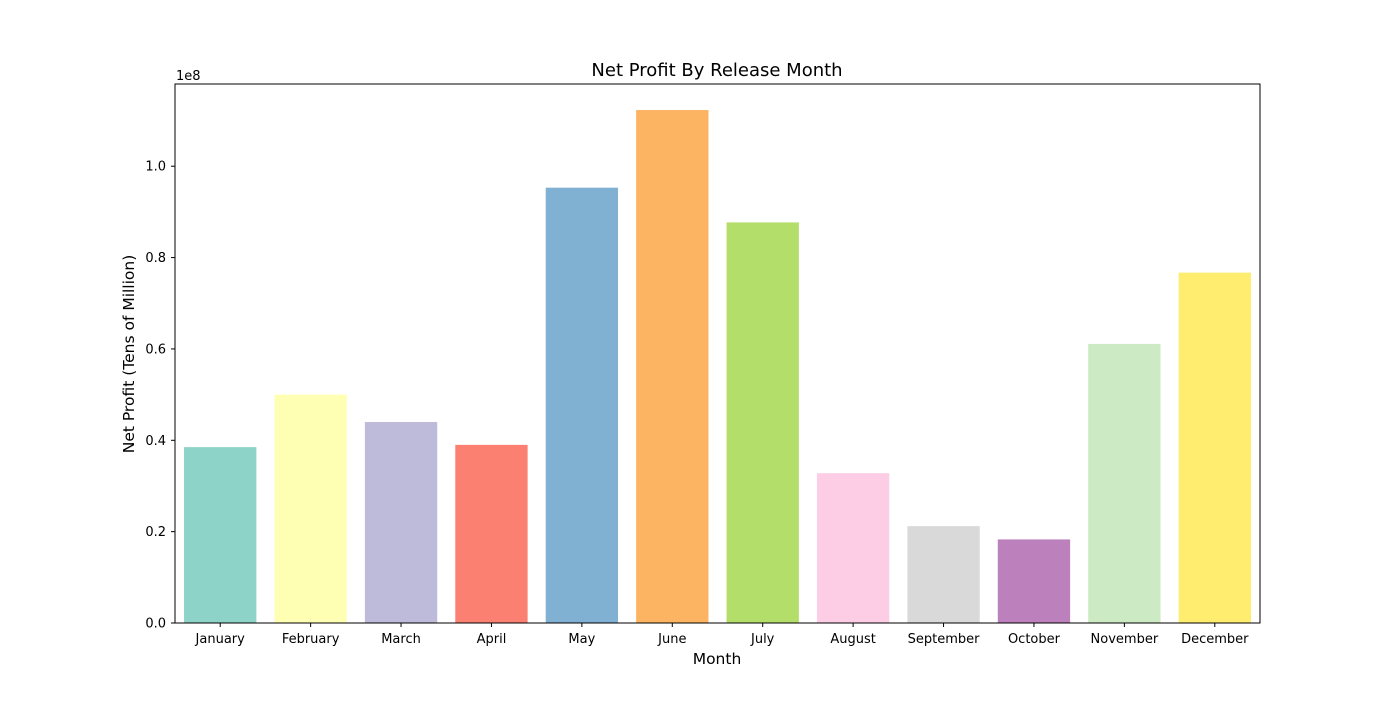 This screenshot has height=704, width=1400. What do you see at coordinates (672, 367) in the screenshot?
I see `bar-june` at bounding box center [672, 367].